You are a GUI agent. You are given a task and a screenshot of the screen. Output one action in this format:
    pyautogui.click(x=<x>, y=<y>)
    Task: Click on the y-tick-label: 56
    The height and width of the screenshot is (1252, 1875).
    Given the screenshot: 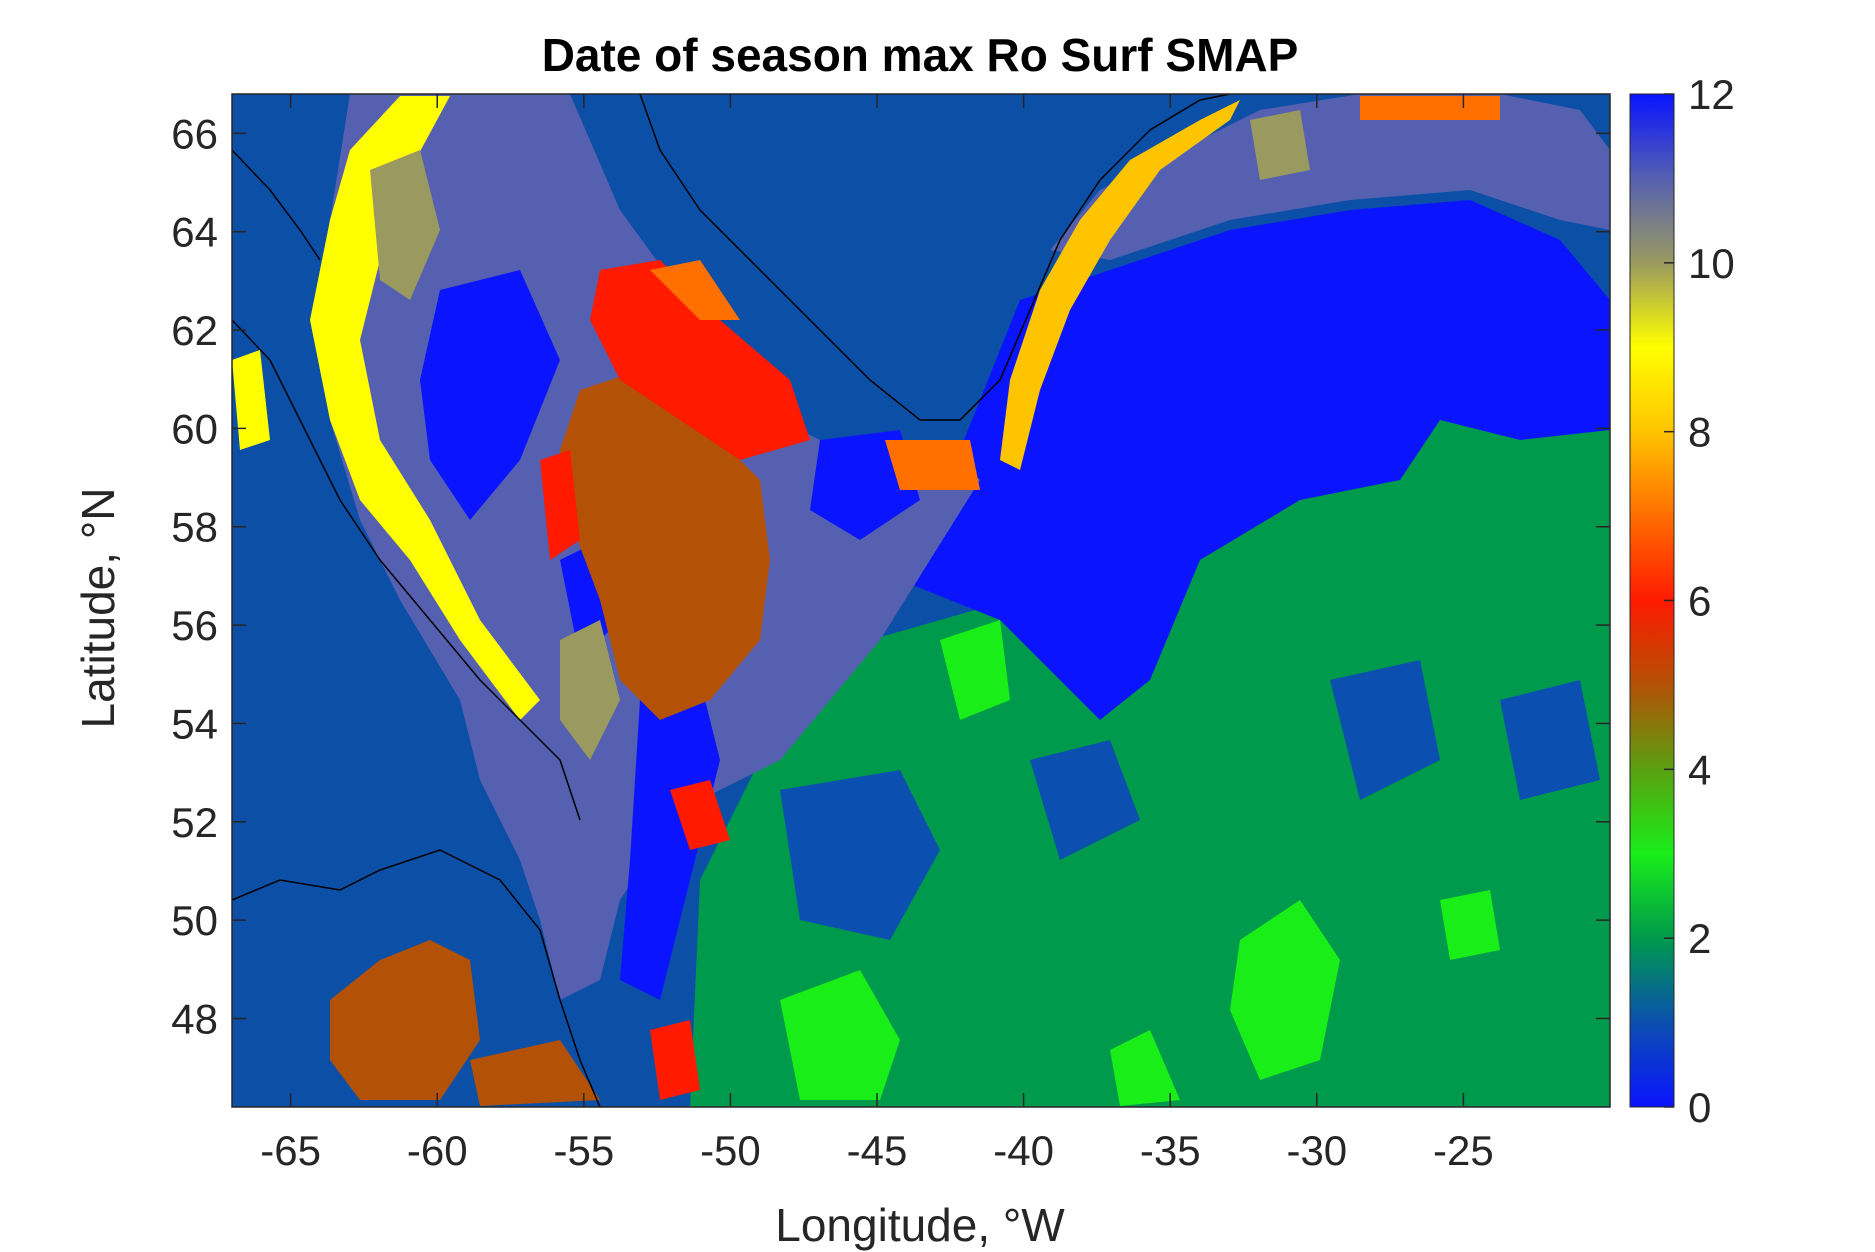 What is the action you would take?
    pyautogui.click(x=194, y=625)
    